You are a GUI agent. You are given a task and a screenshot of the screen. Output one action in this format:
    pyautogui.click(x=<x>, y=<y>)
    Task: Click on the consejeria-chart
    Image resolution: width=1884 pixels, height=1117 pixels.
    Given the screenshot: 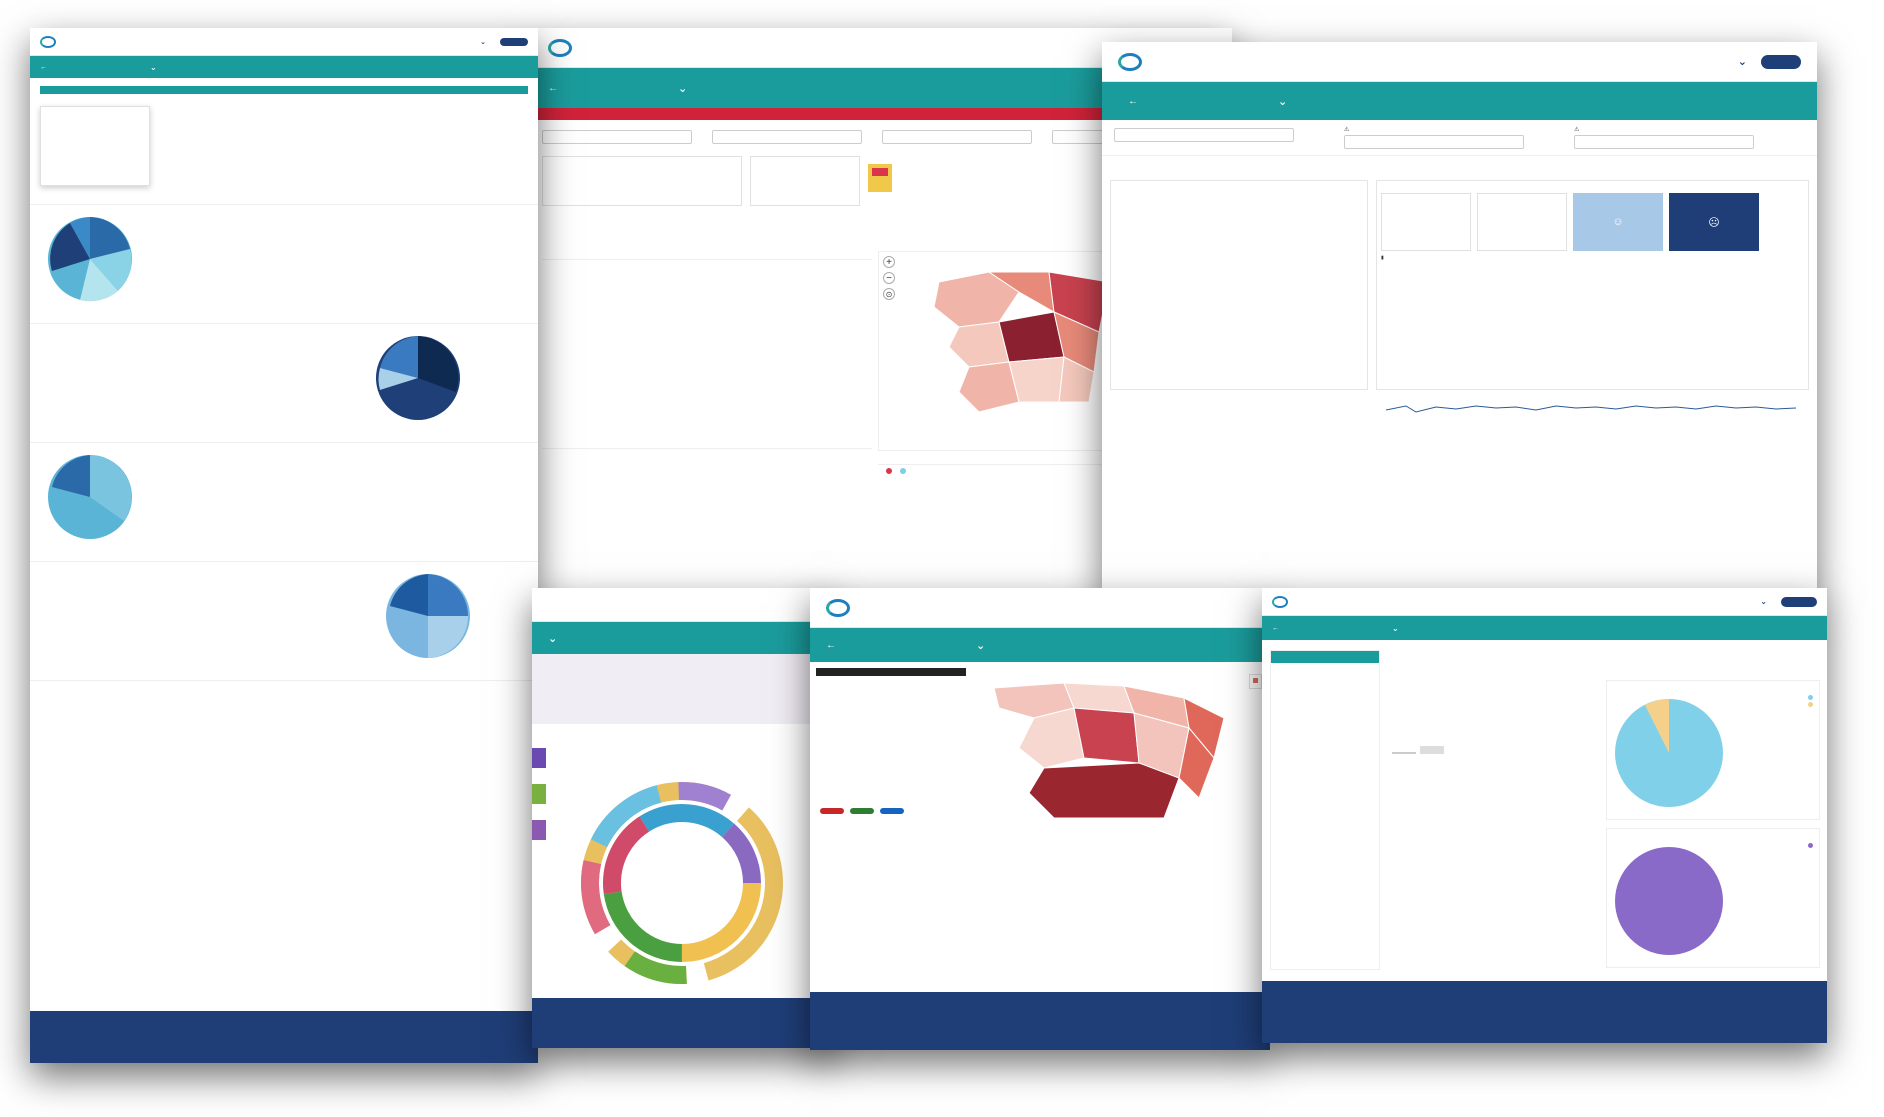 What is the action you would take?
    pyautogui.click(x=707, y=446)
    